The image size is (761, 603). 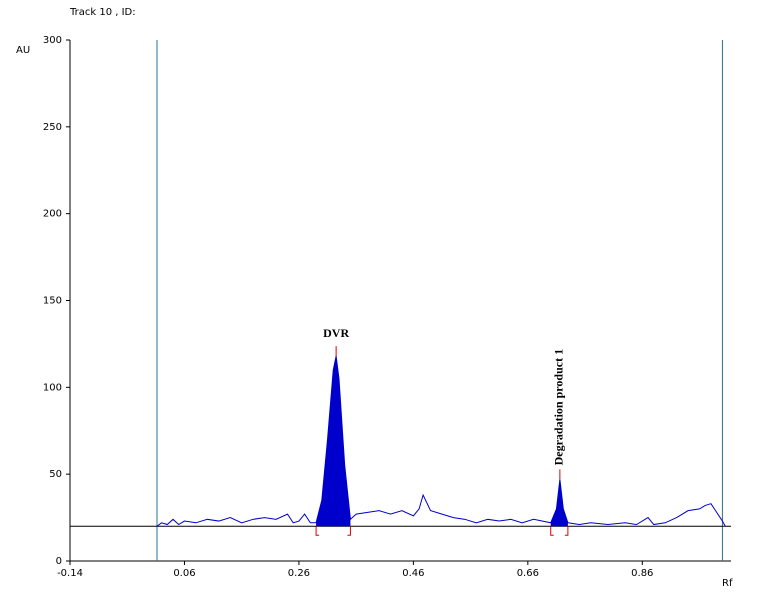 What do you see at coordinates (52, 387) in the screenshot?
I see `y-tick-label: 100` at bounding box center [52, 387].